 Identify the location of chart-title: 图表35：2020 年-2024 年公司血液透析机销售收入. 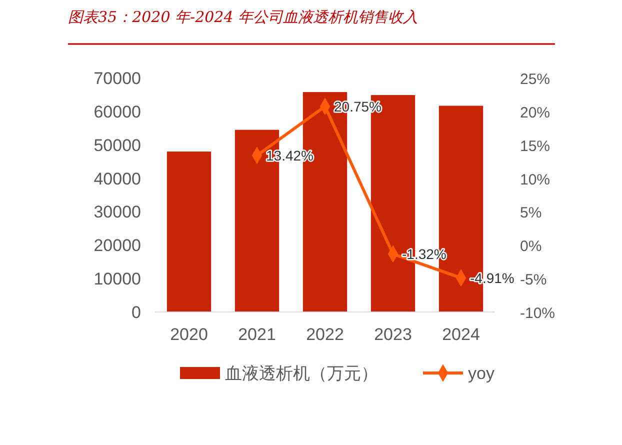
(243, 17).